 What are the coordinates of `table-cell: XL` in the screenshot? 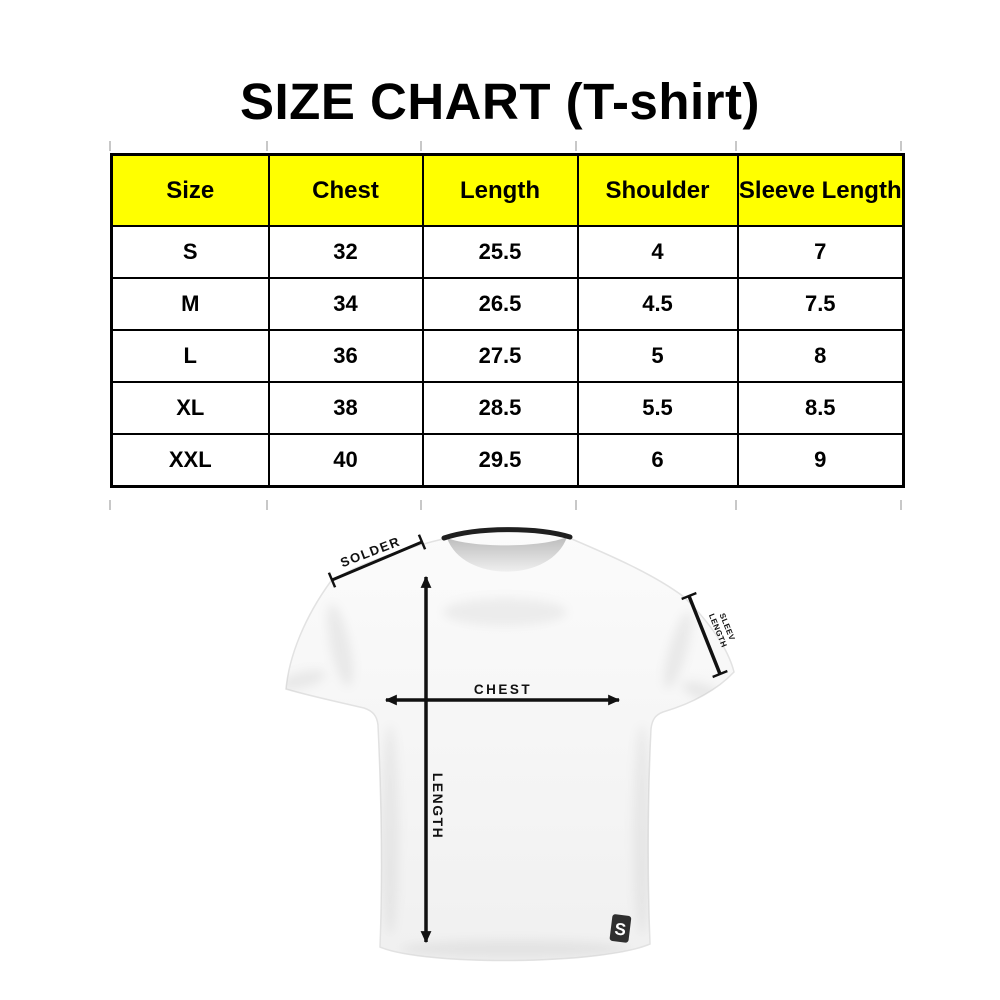 It's located at (190, 408).